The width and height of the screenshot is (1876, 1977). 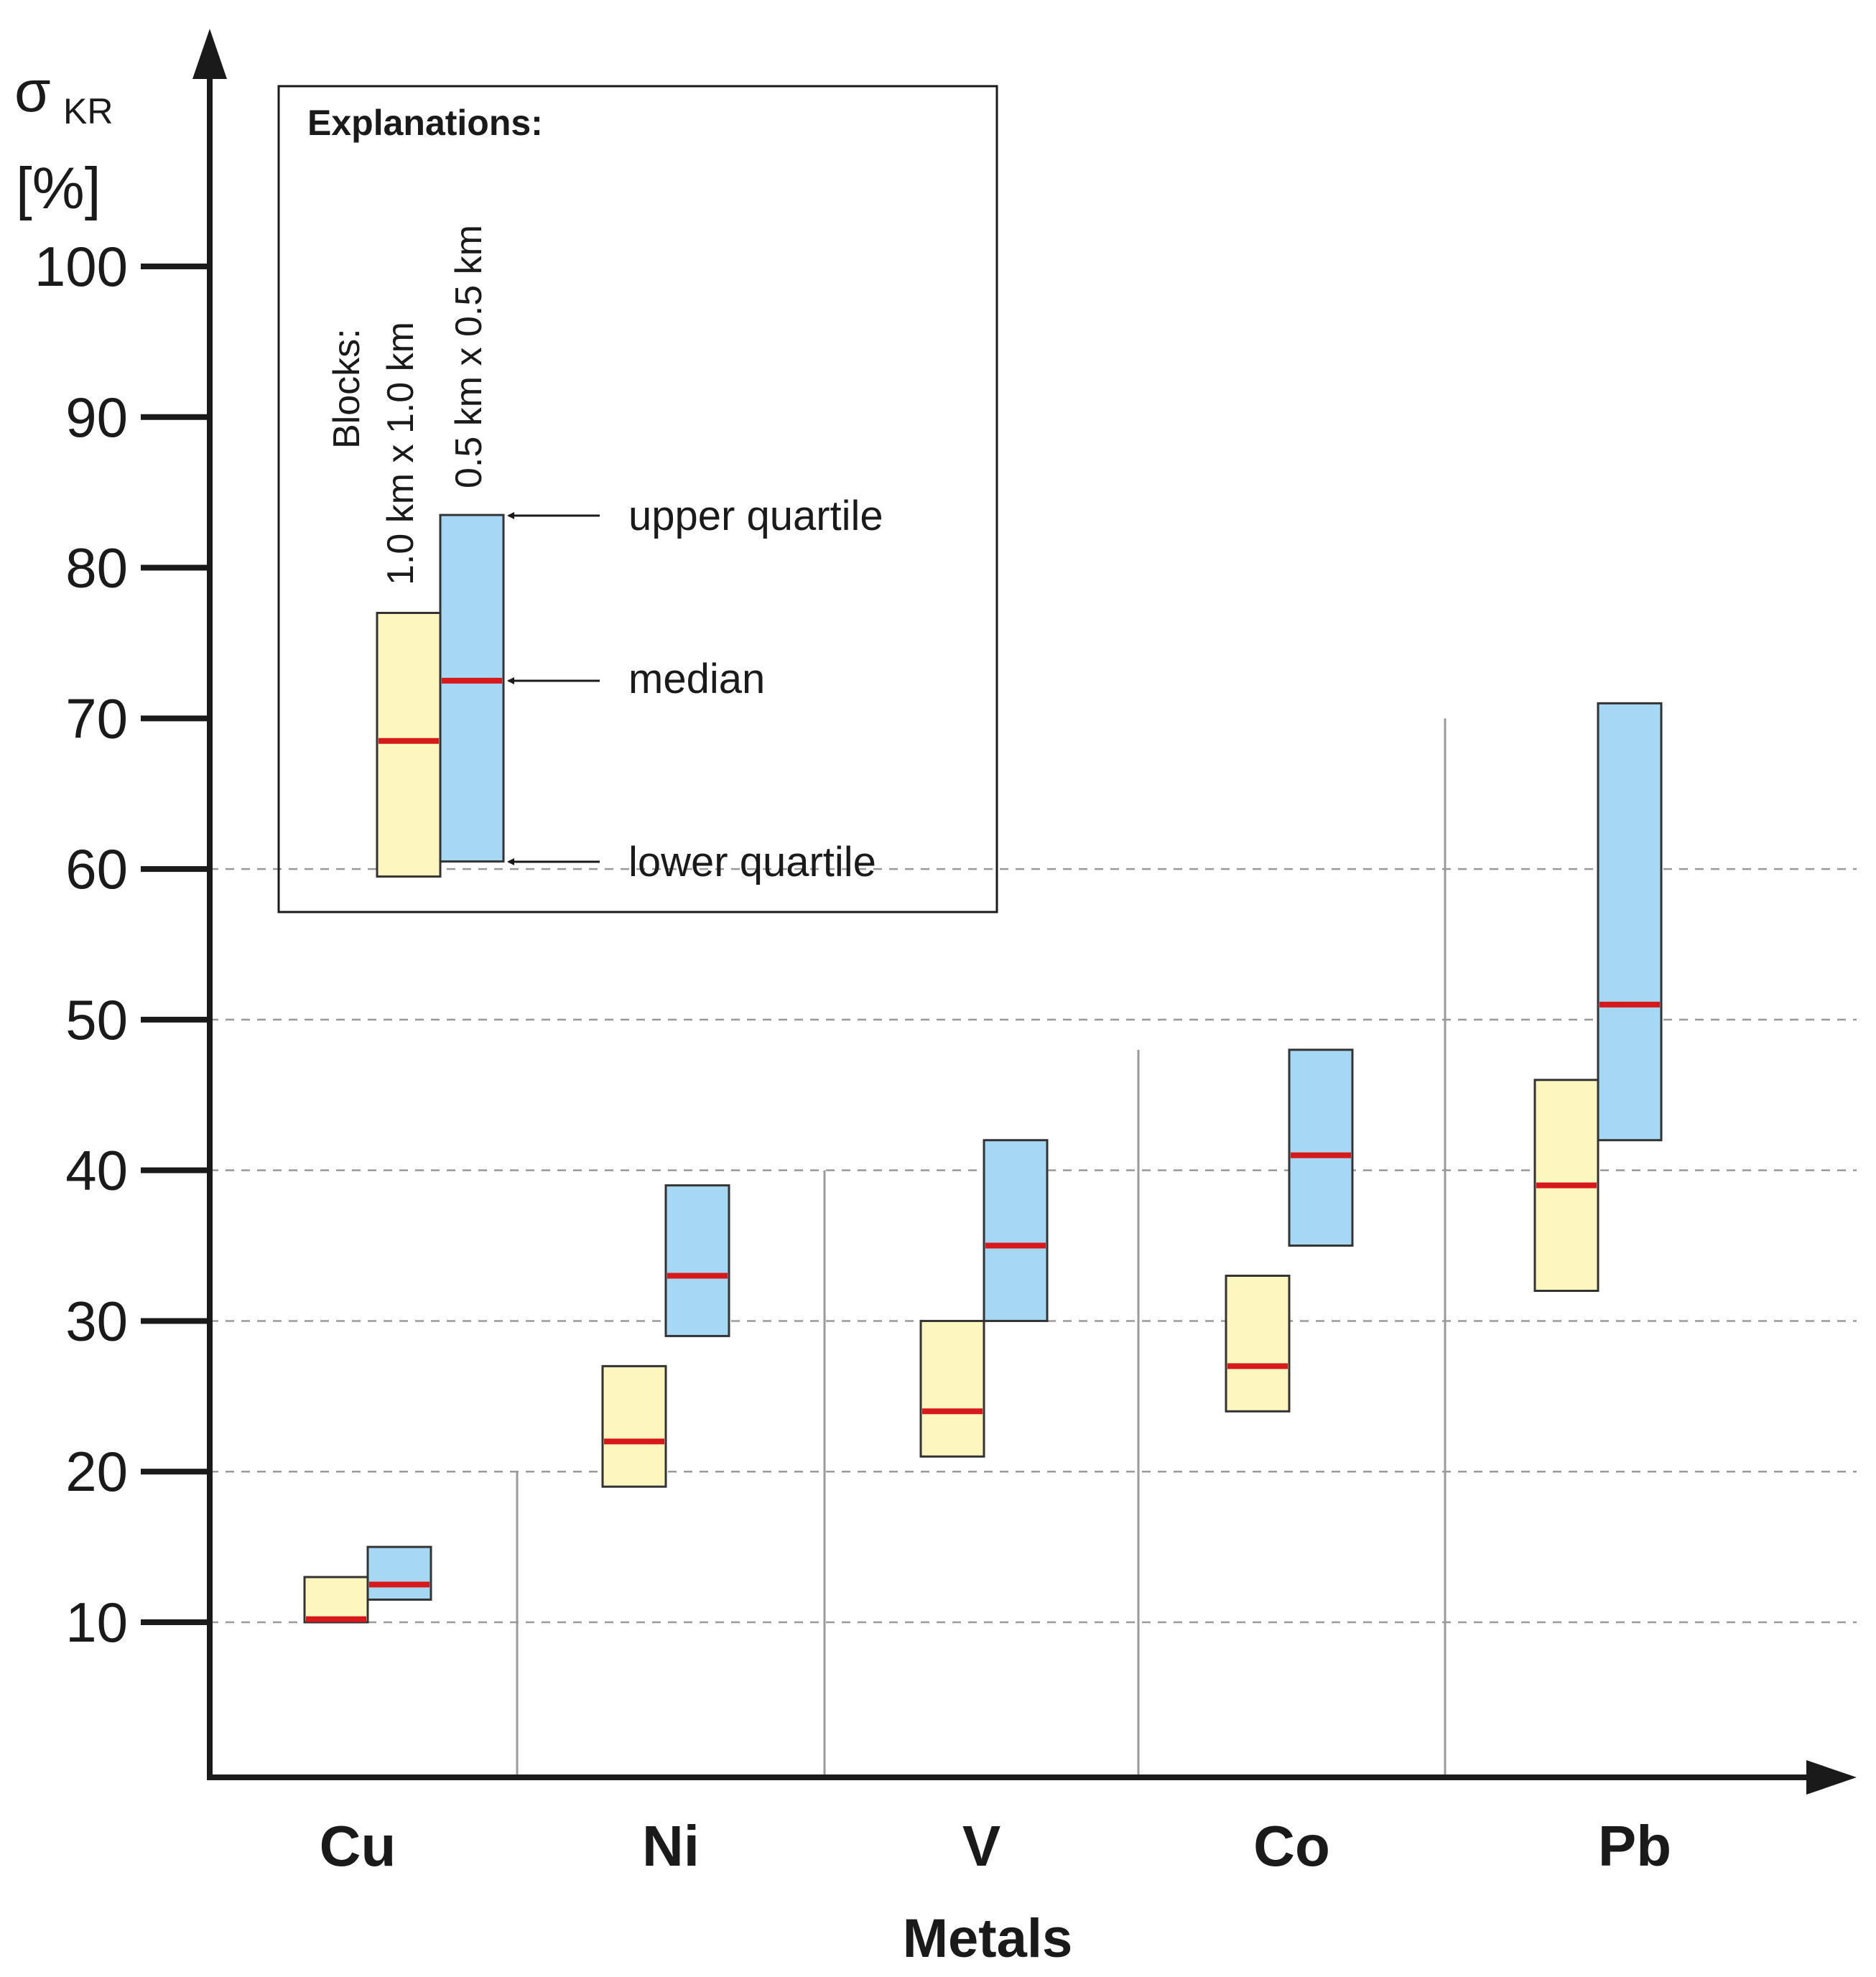 I want to click on y-axis-label: σ KR [%], so click(x=63, y=140).